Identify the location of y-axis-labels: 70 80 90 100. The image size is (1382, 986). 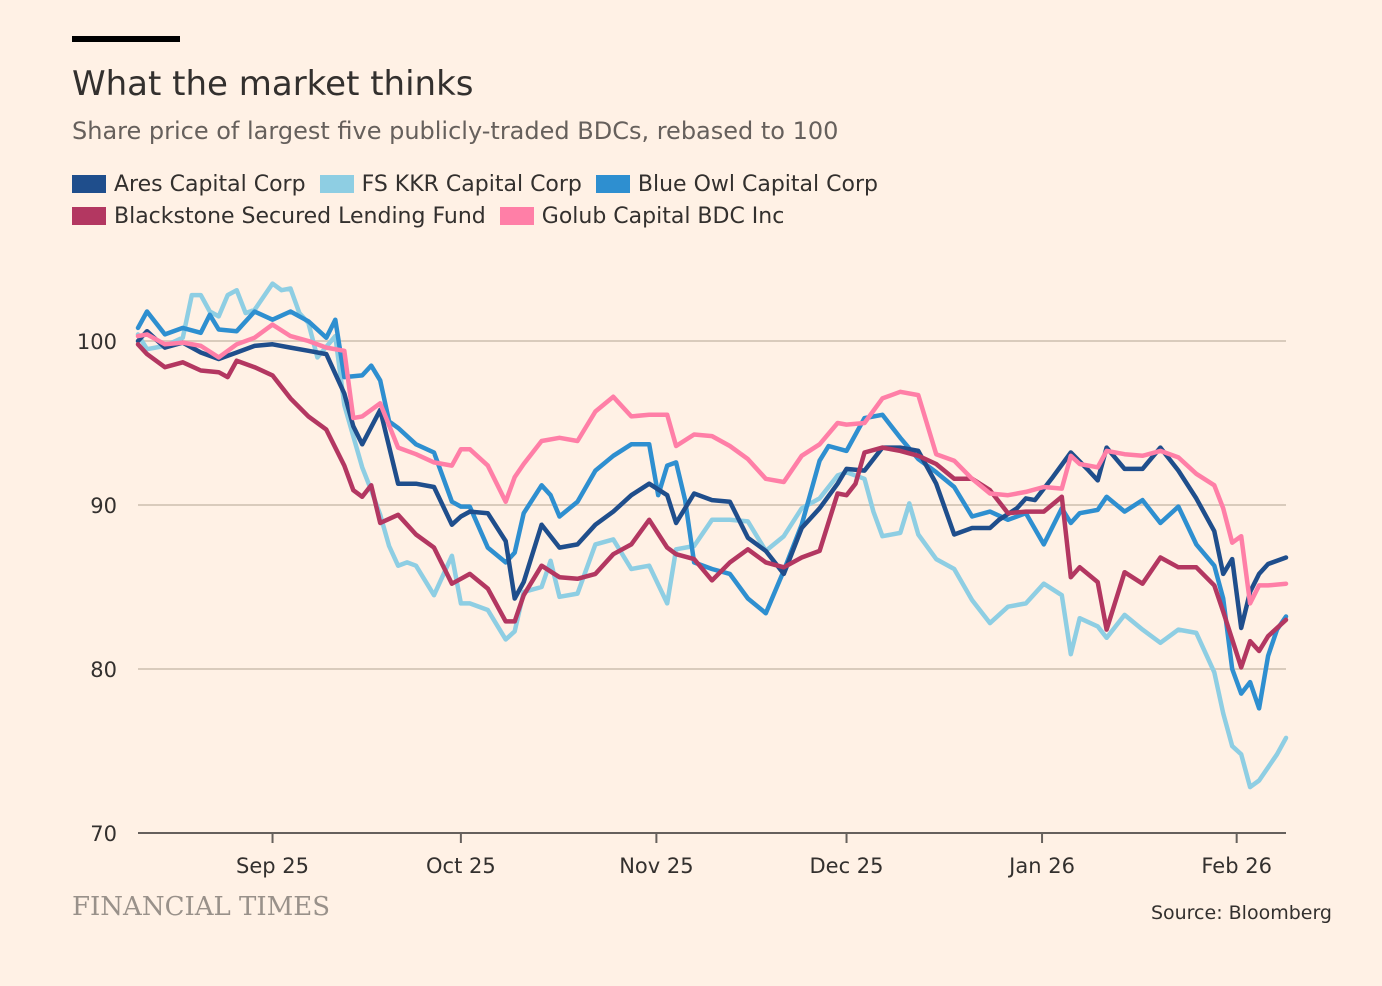
(97, 588).